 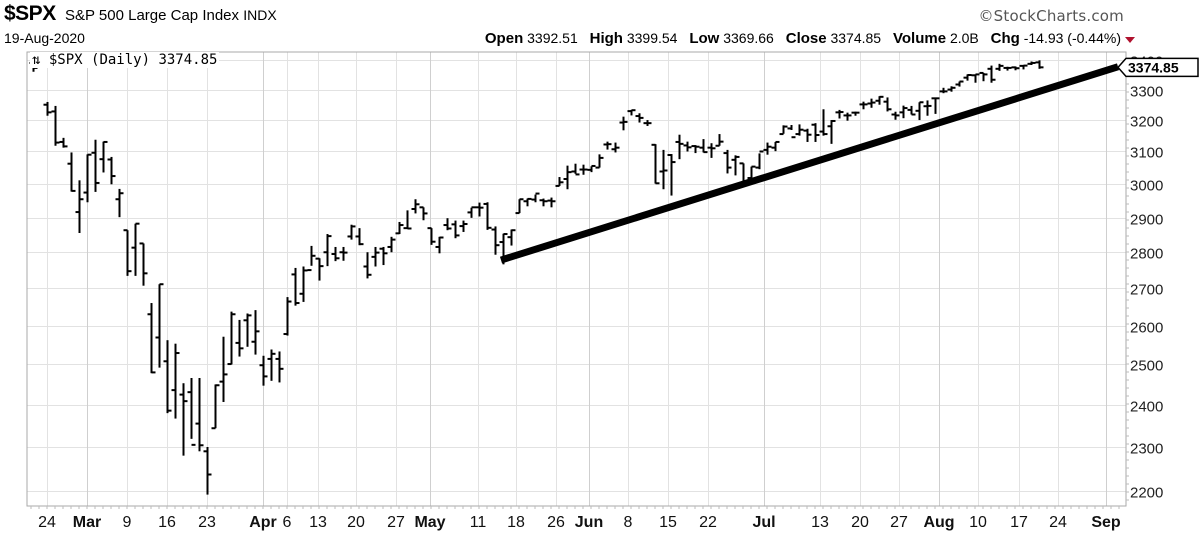 I want to click on svg-text: 10, so click(x=978, y=522).